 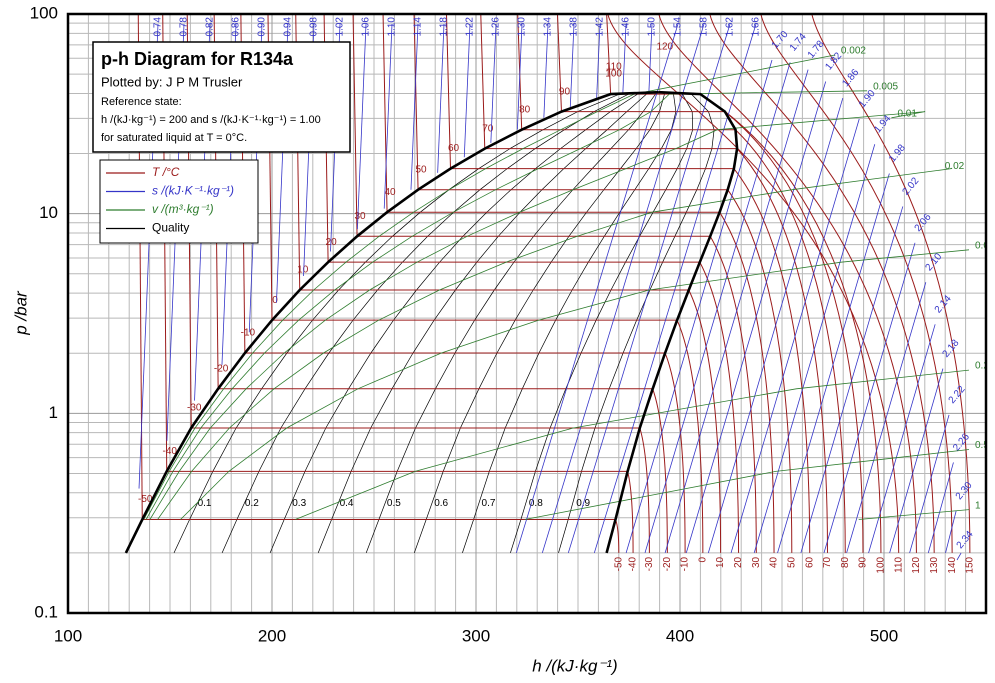 What do you see at coordinates (934, 564) in the screenshot?
I see `isotherm-label: 130` at bounding box center [934, 564].